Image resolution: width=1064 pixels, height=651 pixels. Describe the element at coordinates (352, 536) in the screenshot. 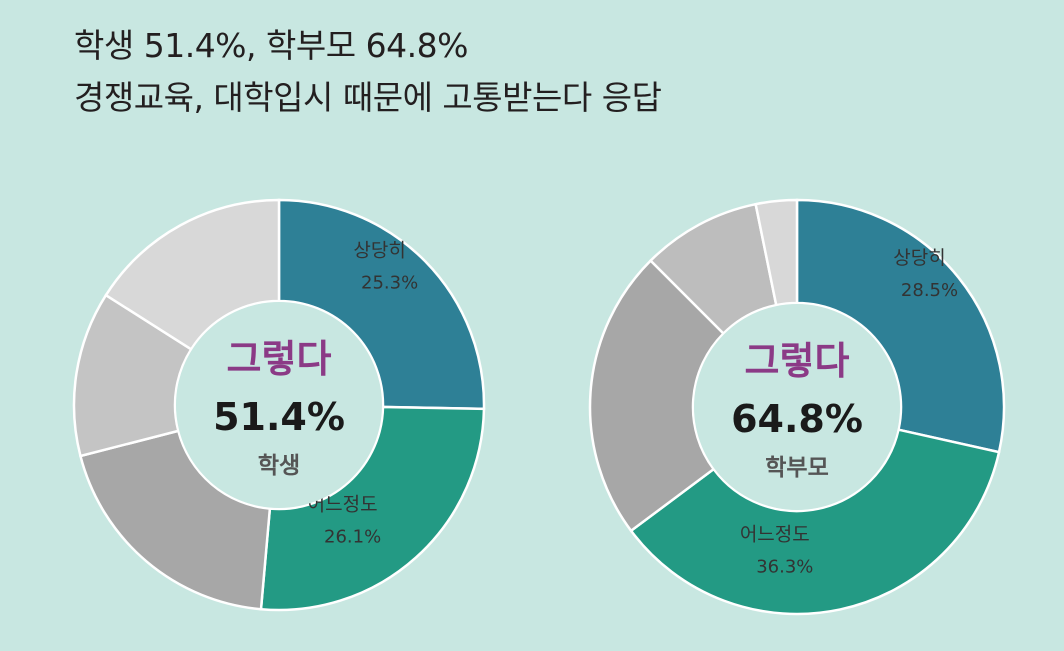

I see `slice-value-label: 26.1%` at that location.